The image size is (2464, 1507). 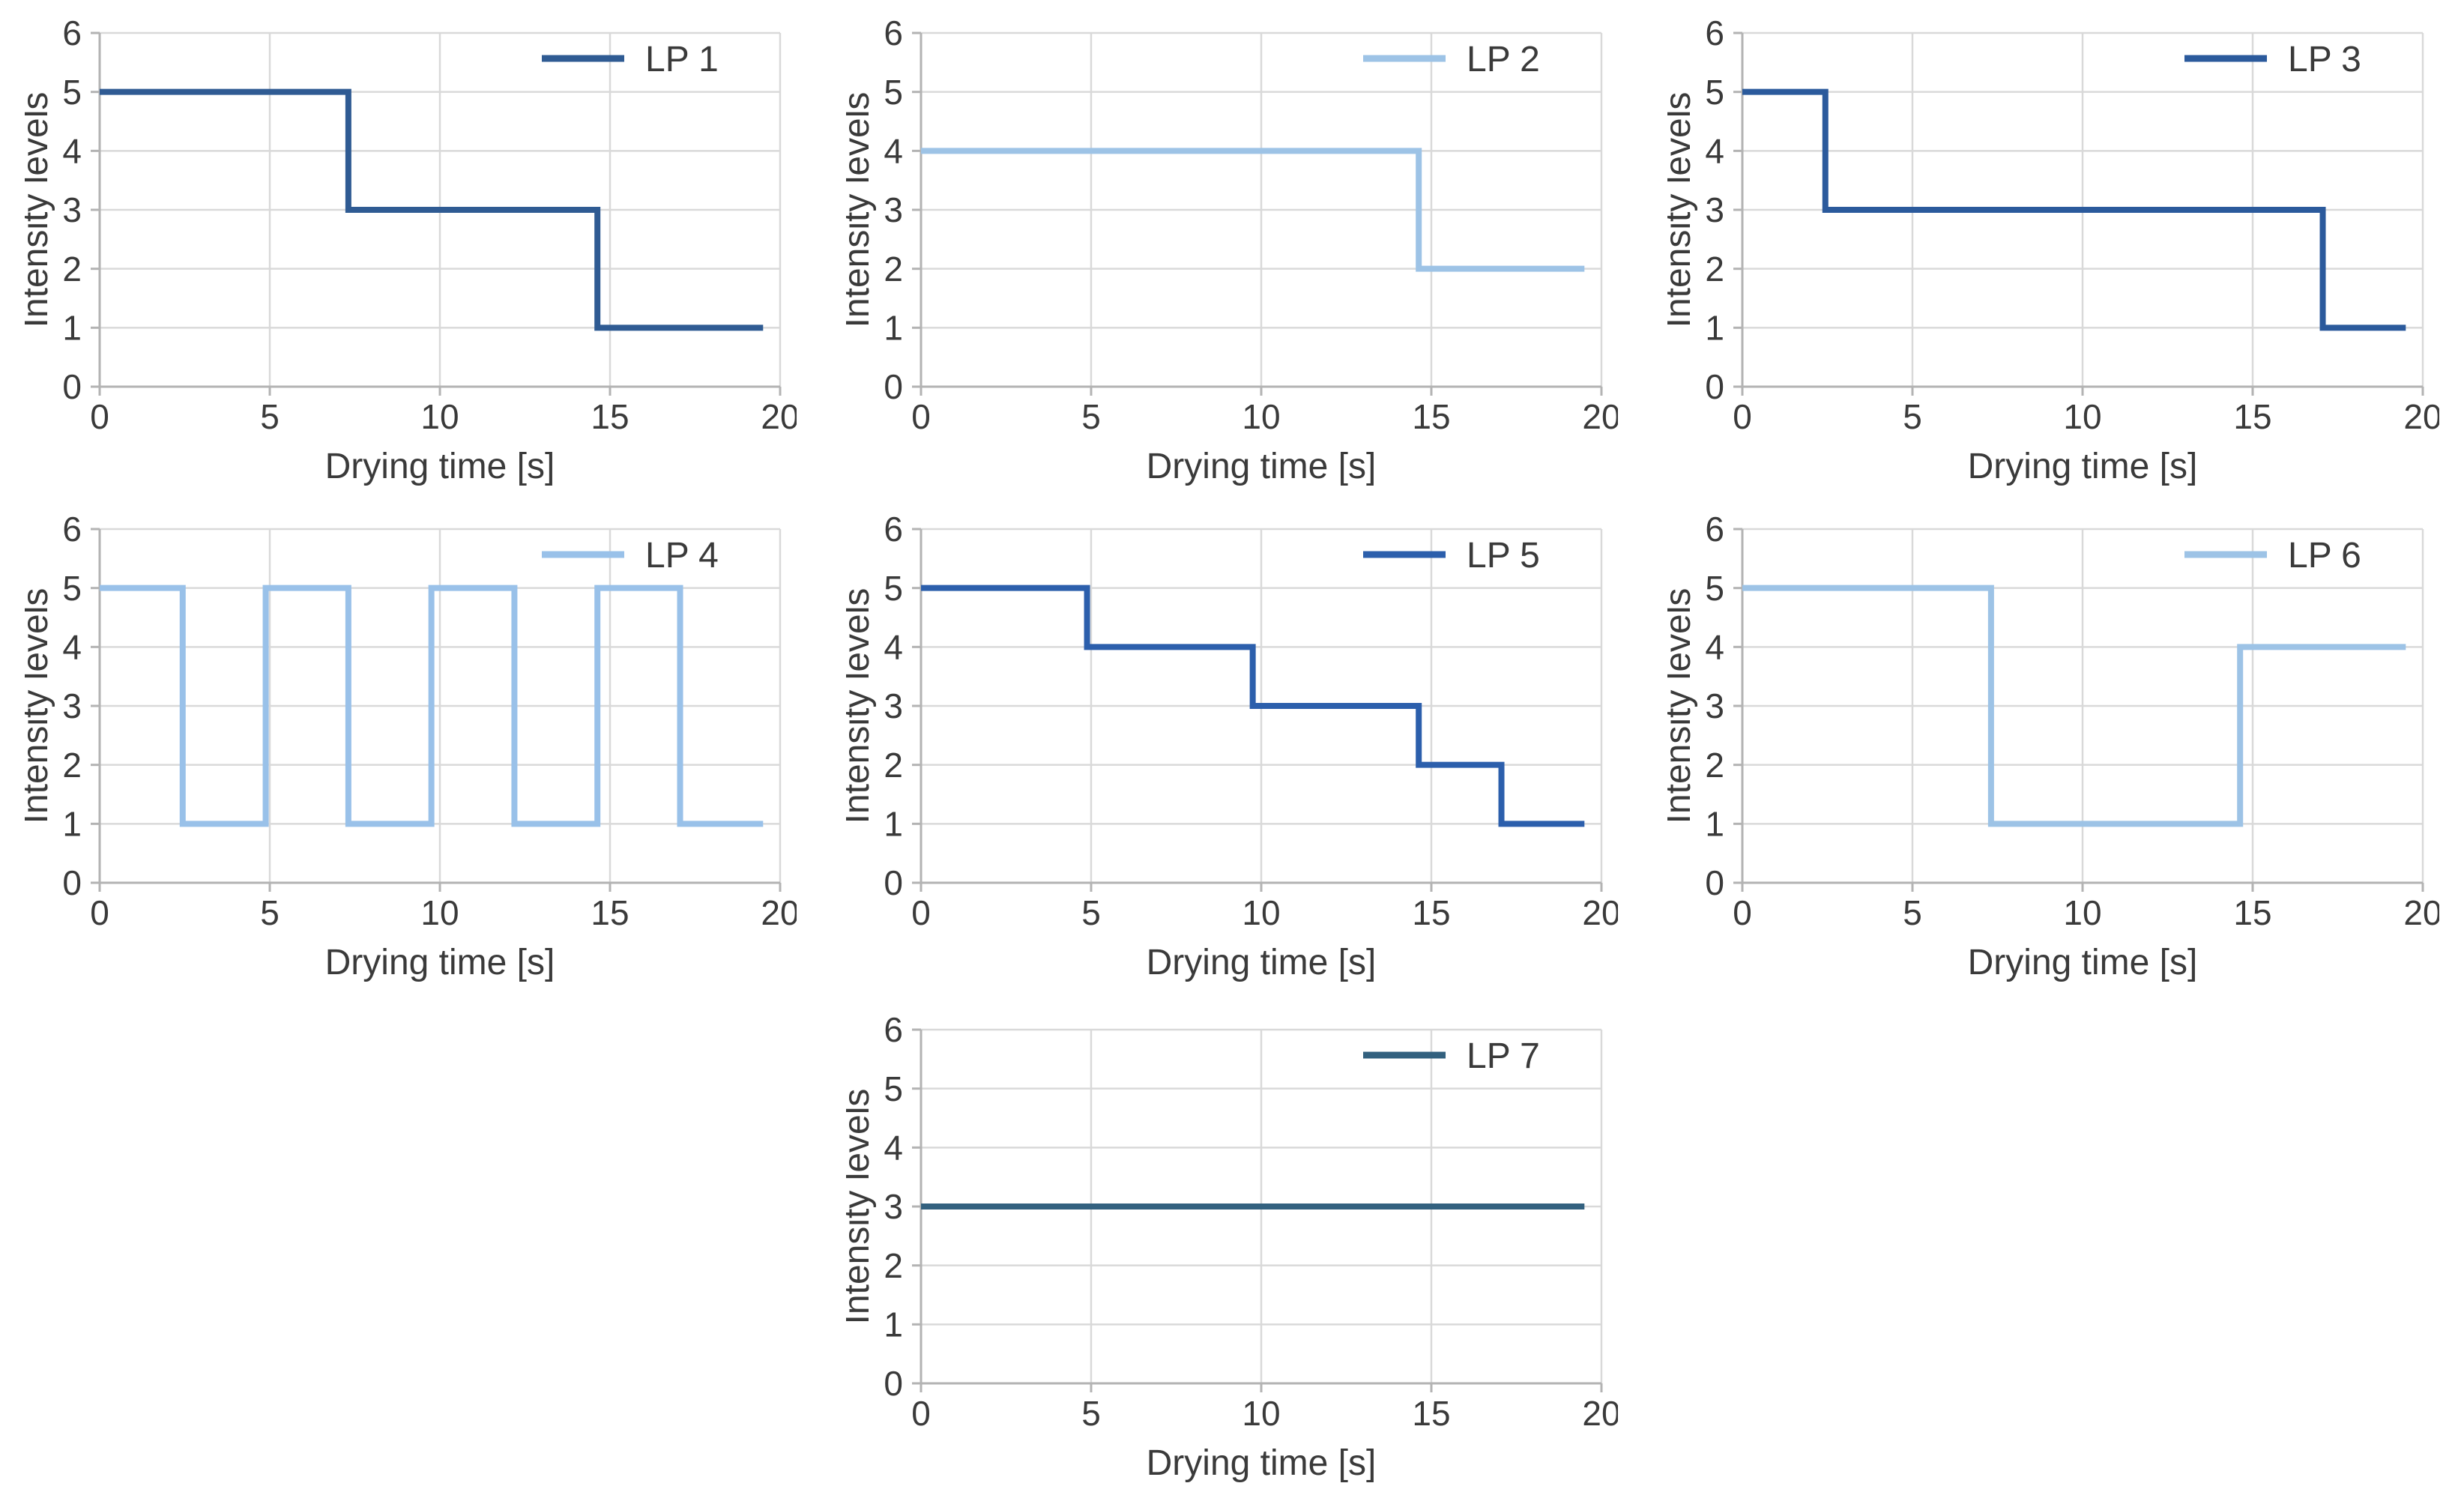 What do you see at coordinates (2324, 556) in the screenshot?
I see `legend-label: LP 6` at bounding box center [2324, 556].